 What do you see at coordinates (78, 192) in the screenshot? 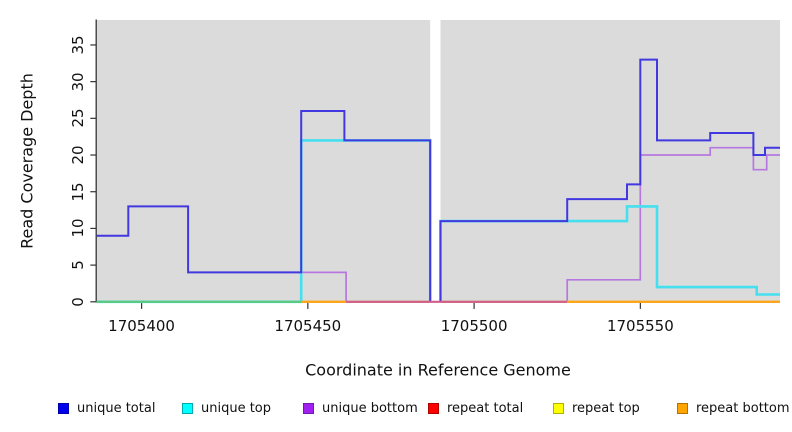
I see `y-tick-label: 15` at bounding box center [78, 192].